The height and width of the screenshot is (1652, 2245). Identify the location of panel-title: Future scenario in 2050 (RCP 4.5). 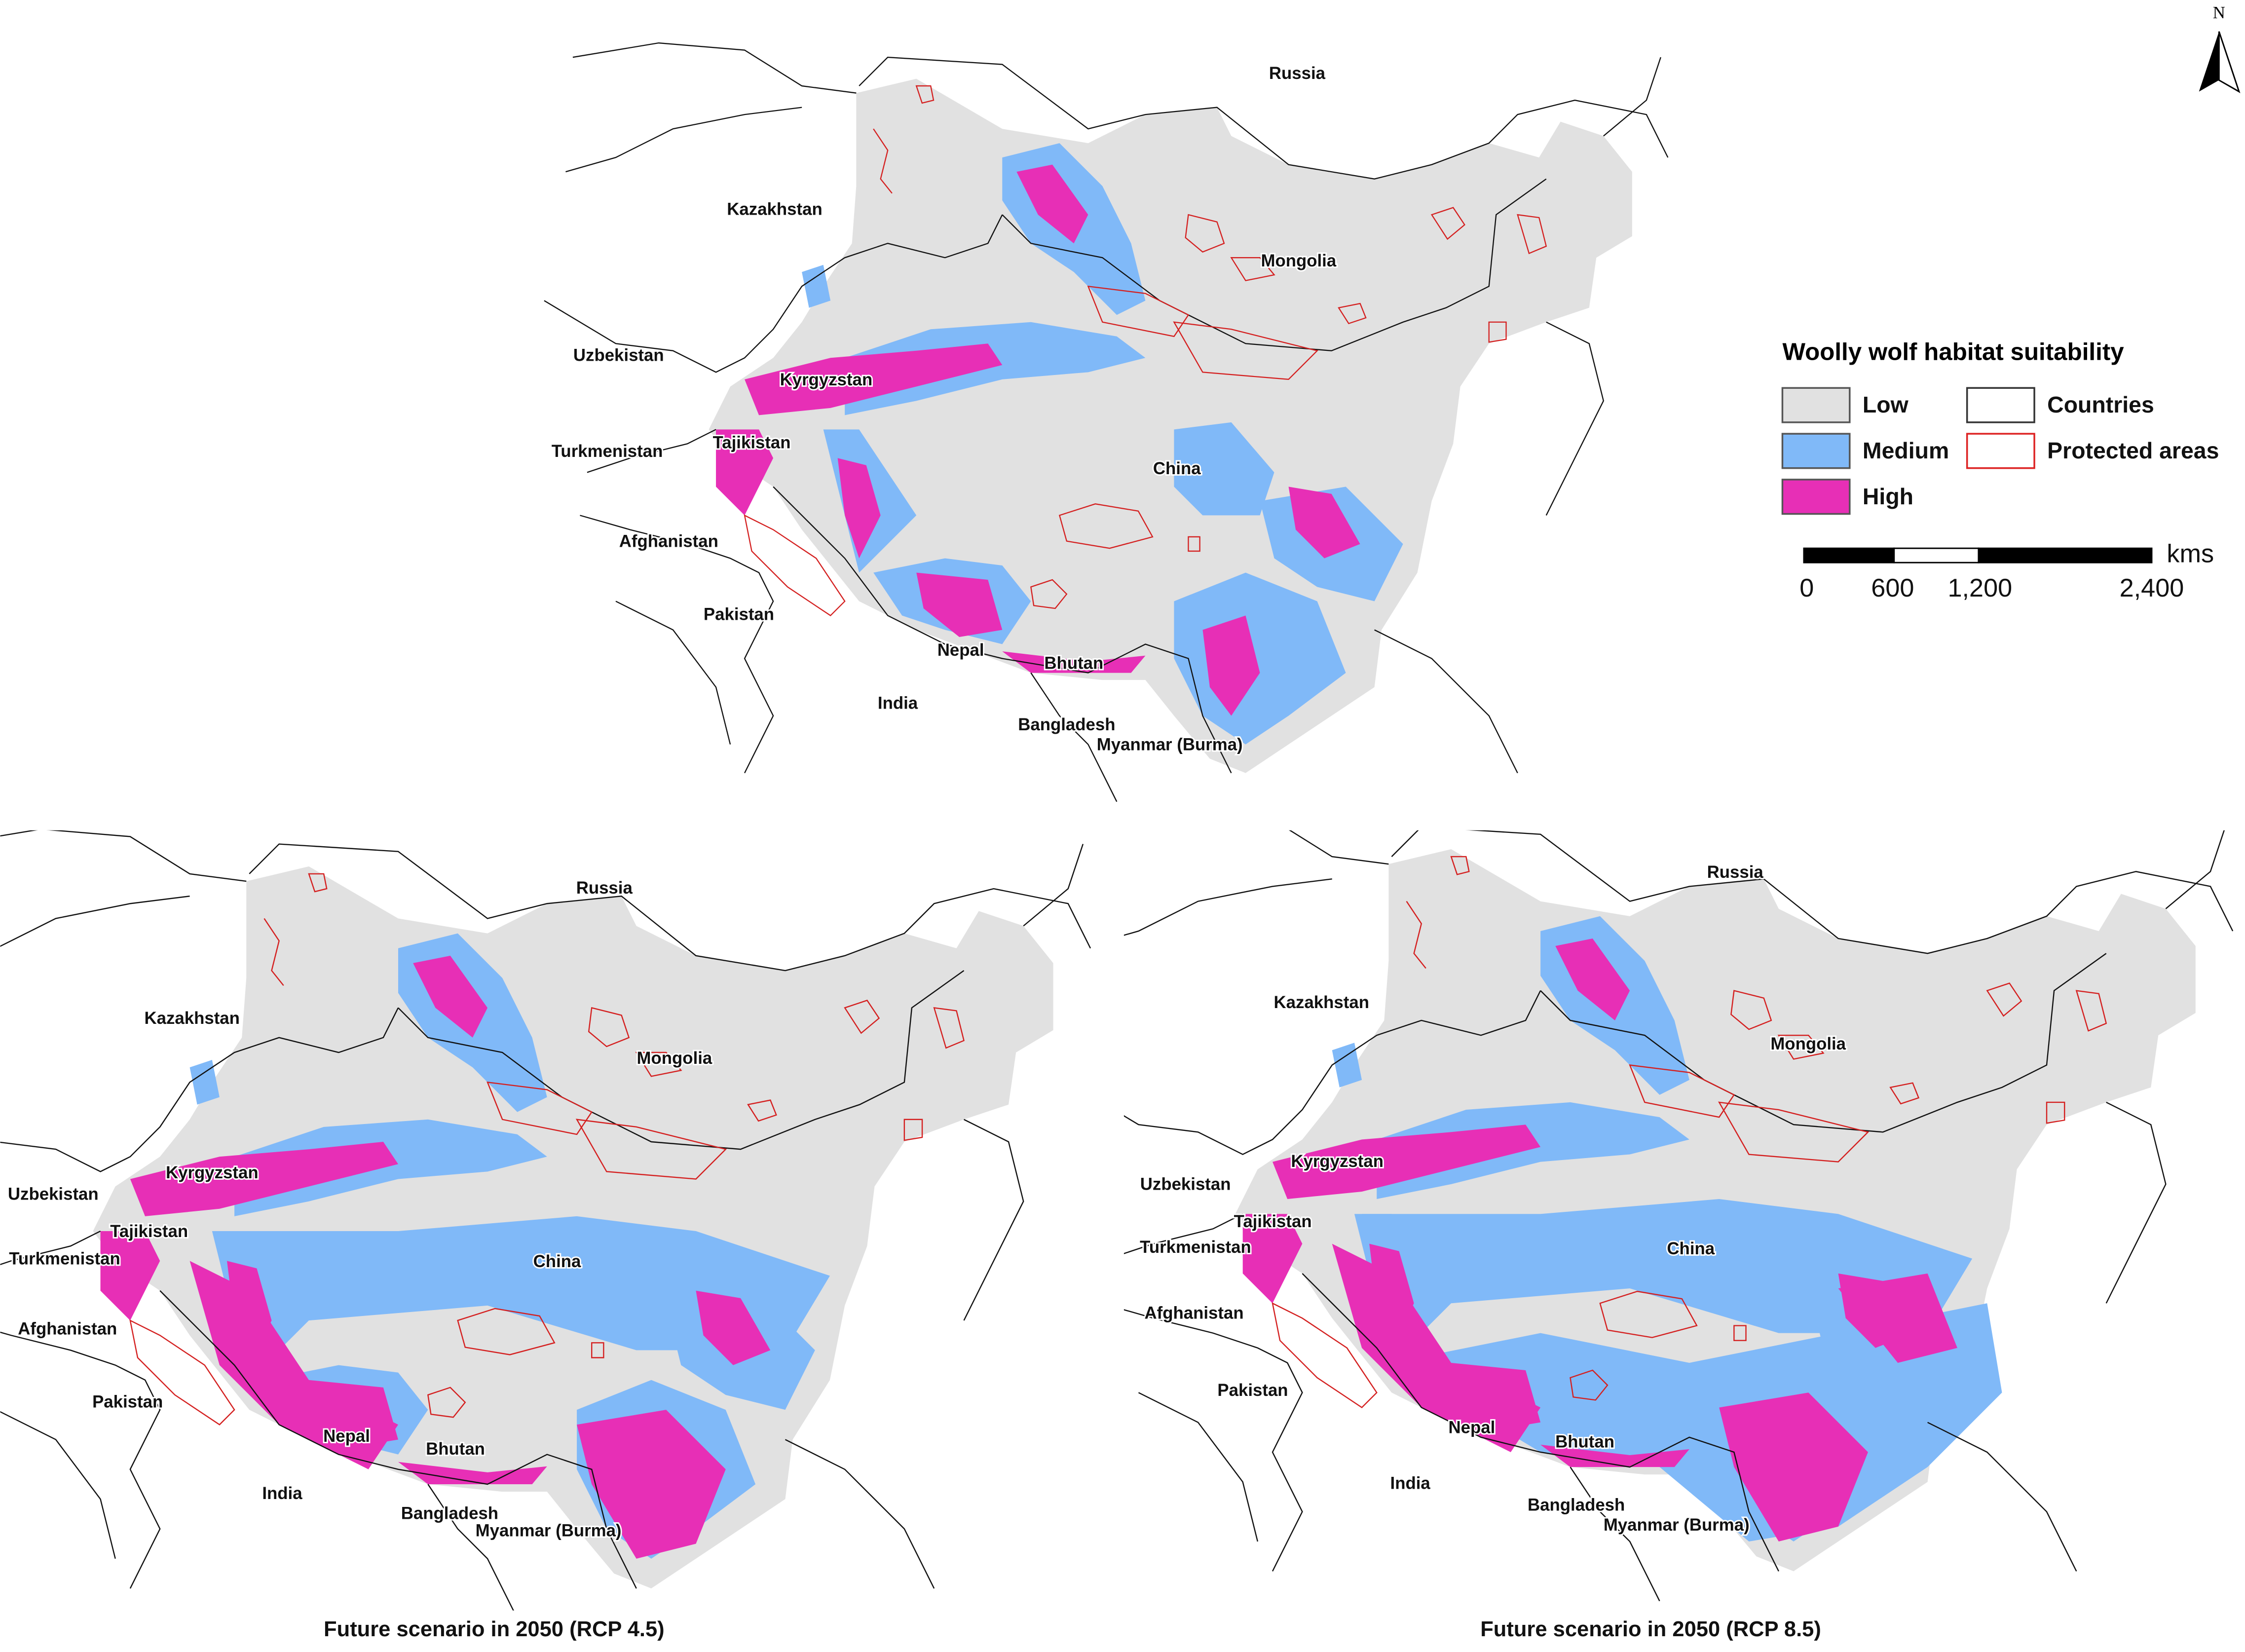
(495, 1629).